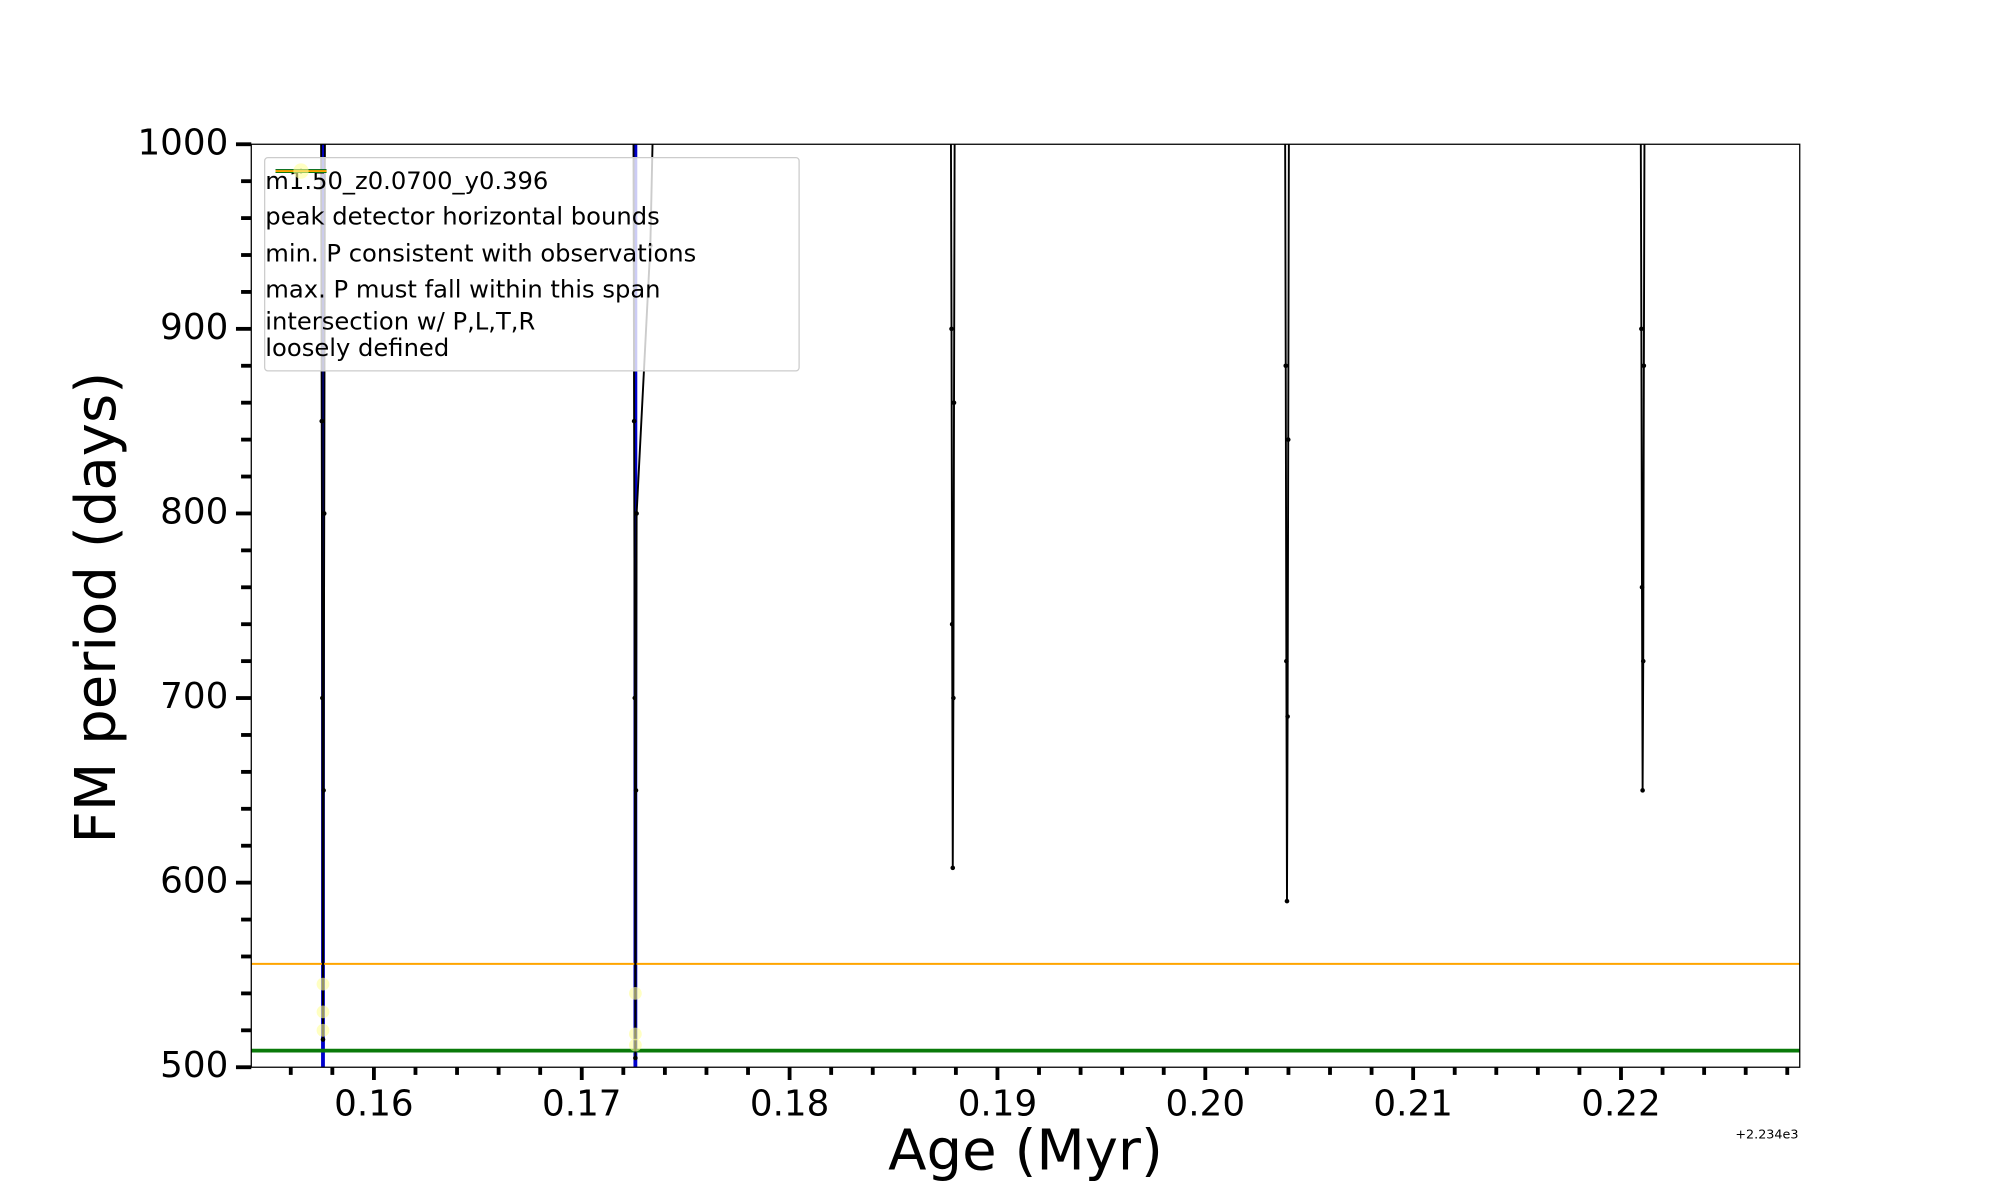 Image resolution: width=2000 pixels, height=1200 pixels. Describe the element at coordinates (194, 327) in the screenshot. I see `y-tick-label: 900` at that location.